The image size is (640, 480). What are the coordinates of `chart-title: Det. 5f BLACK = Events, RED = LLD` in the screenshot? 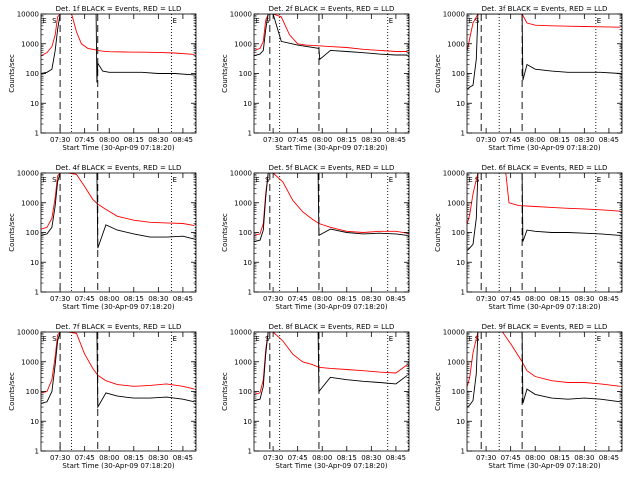 It's located at (332, 168).